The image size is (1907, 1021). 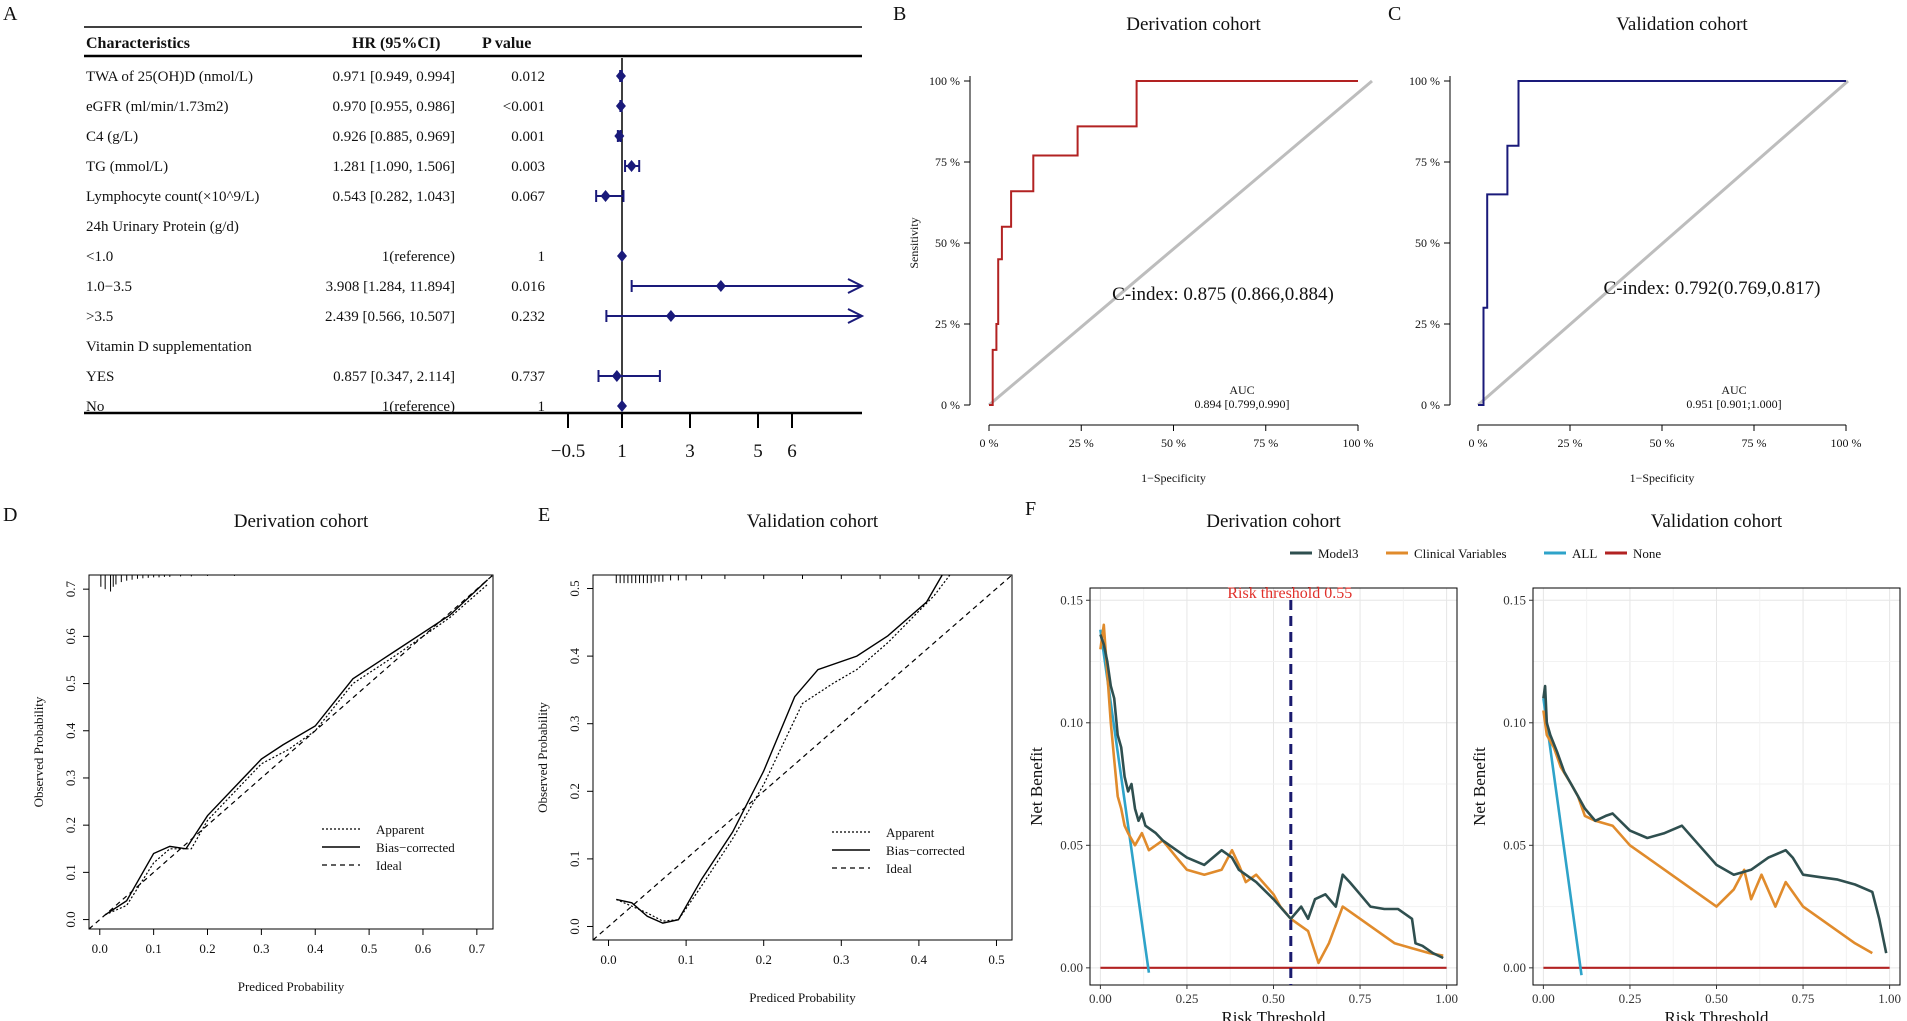 What do you see at coordinates (856, 286) in the screenshot?
I see `forest-ci-arrow` at bounding box center [856, 286].